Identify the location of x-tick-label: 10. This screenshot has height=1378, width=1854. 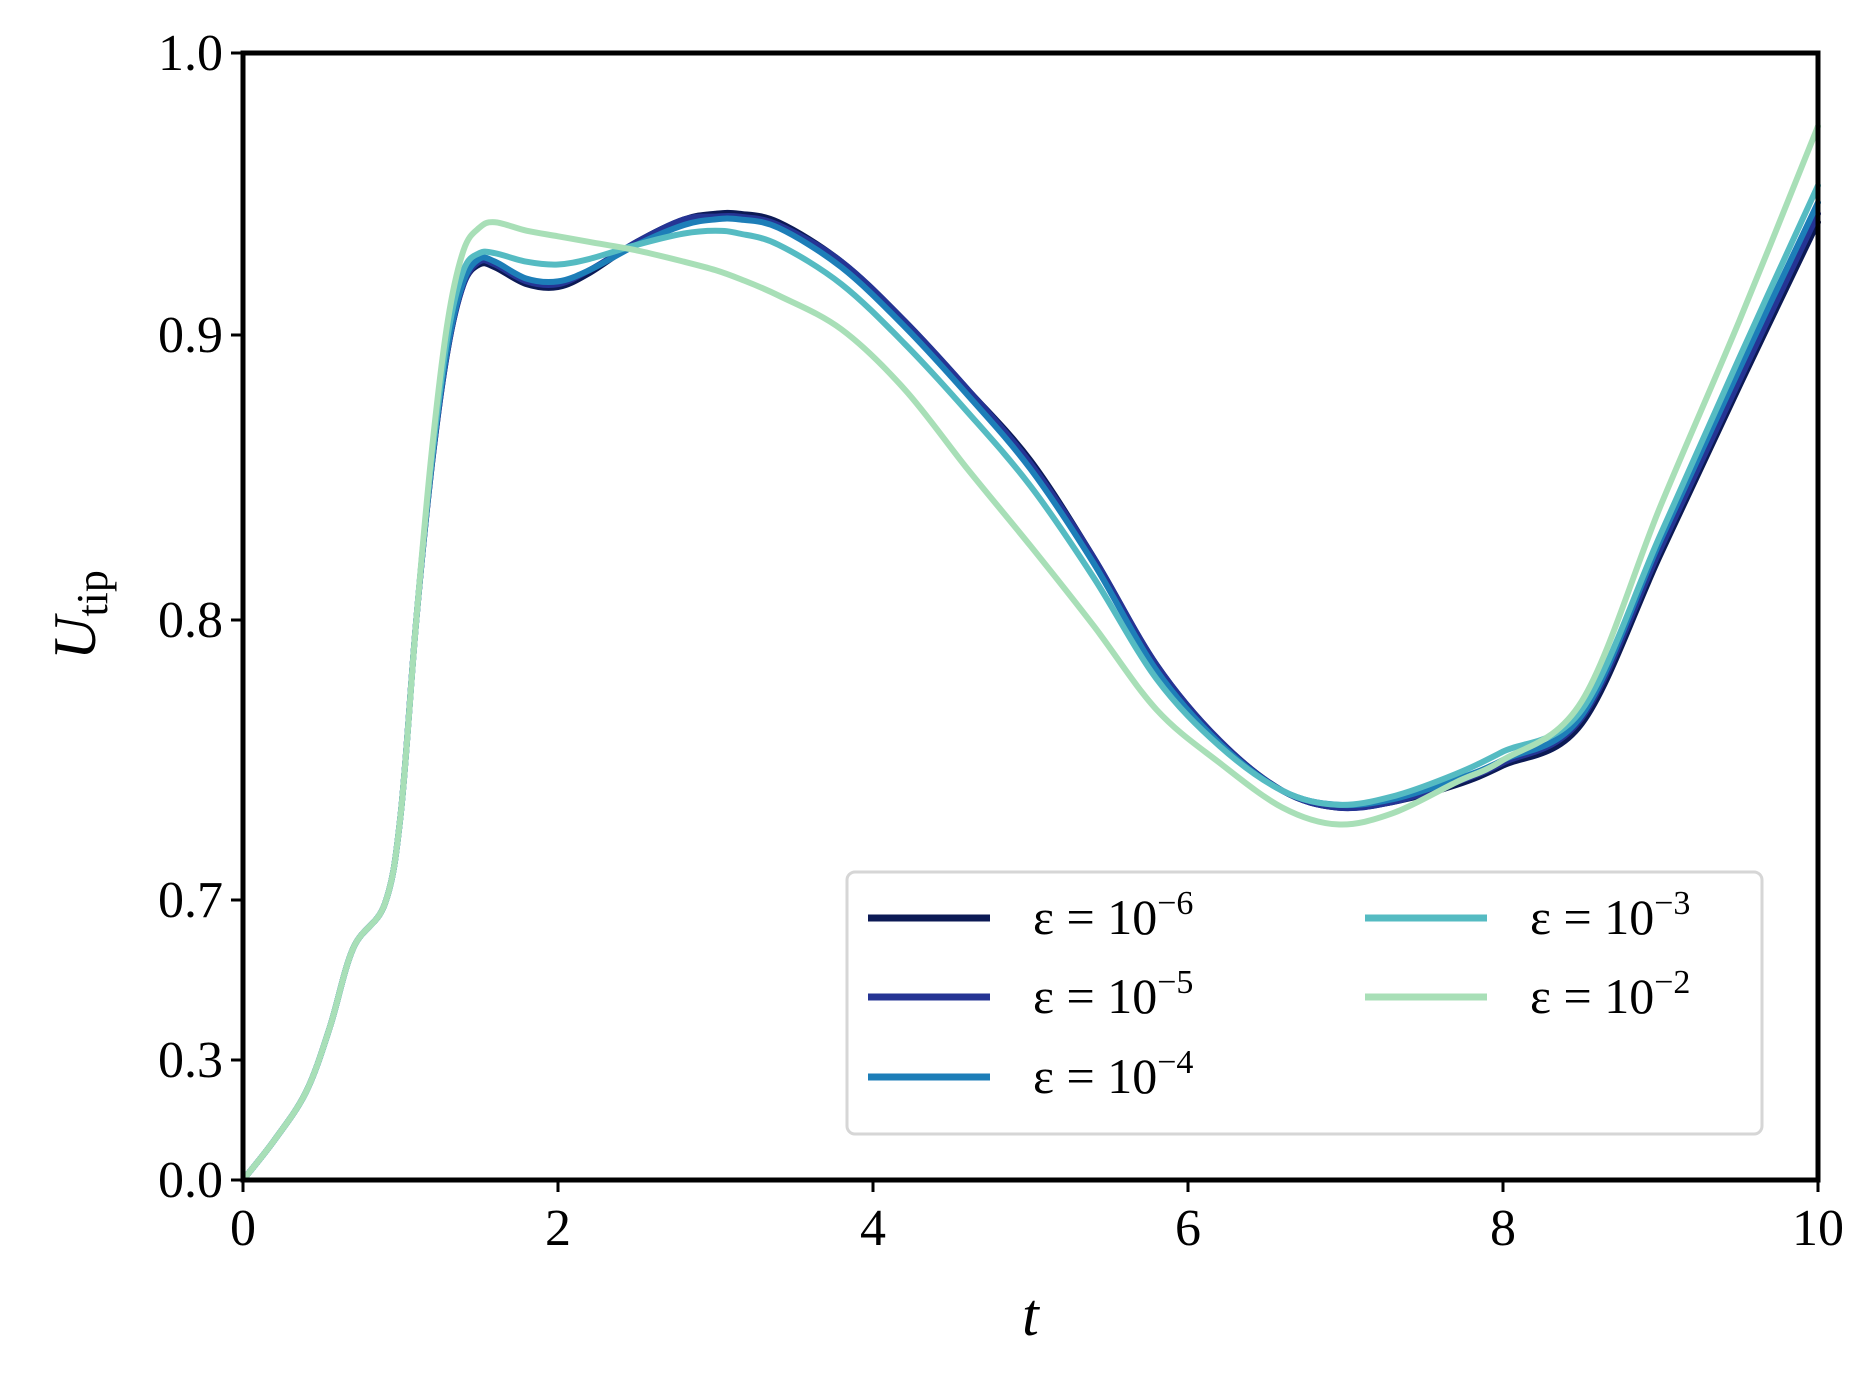
(1818, 1228).